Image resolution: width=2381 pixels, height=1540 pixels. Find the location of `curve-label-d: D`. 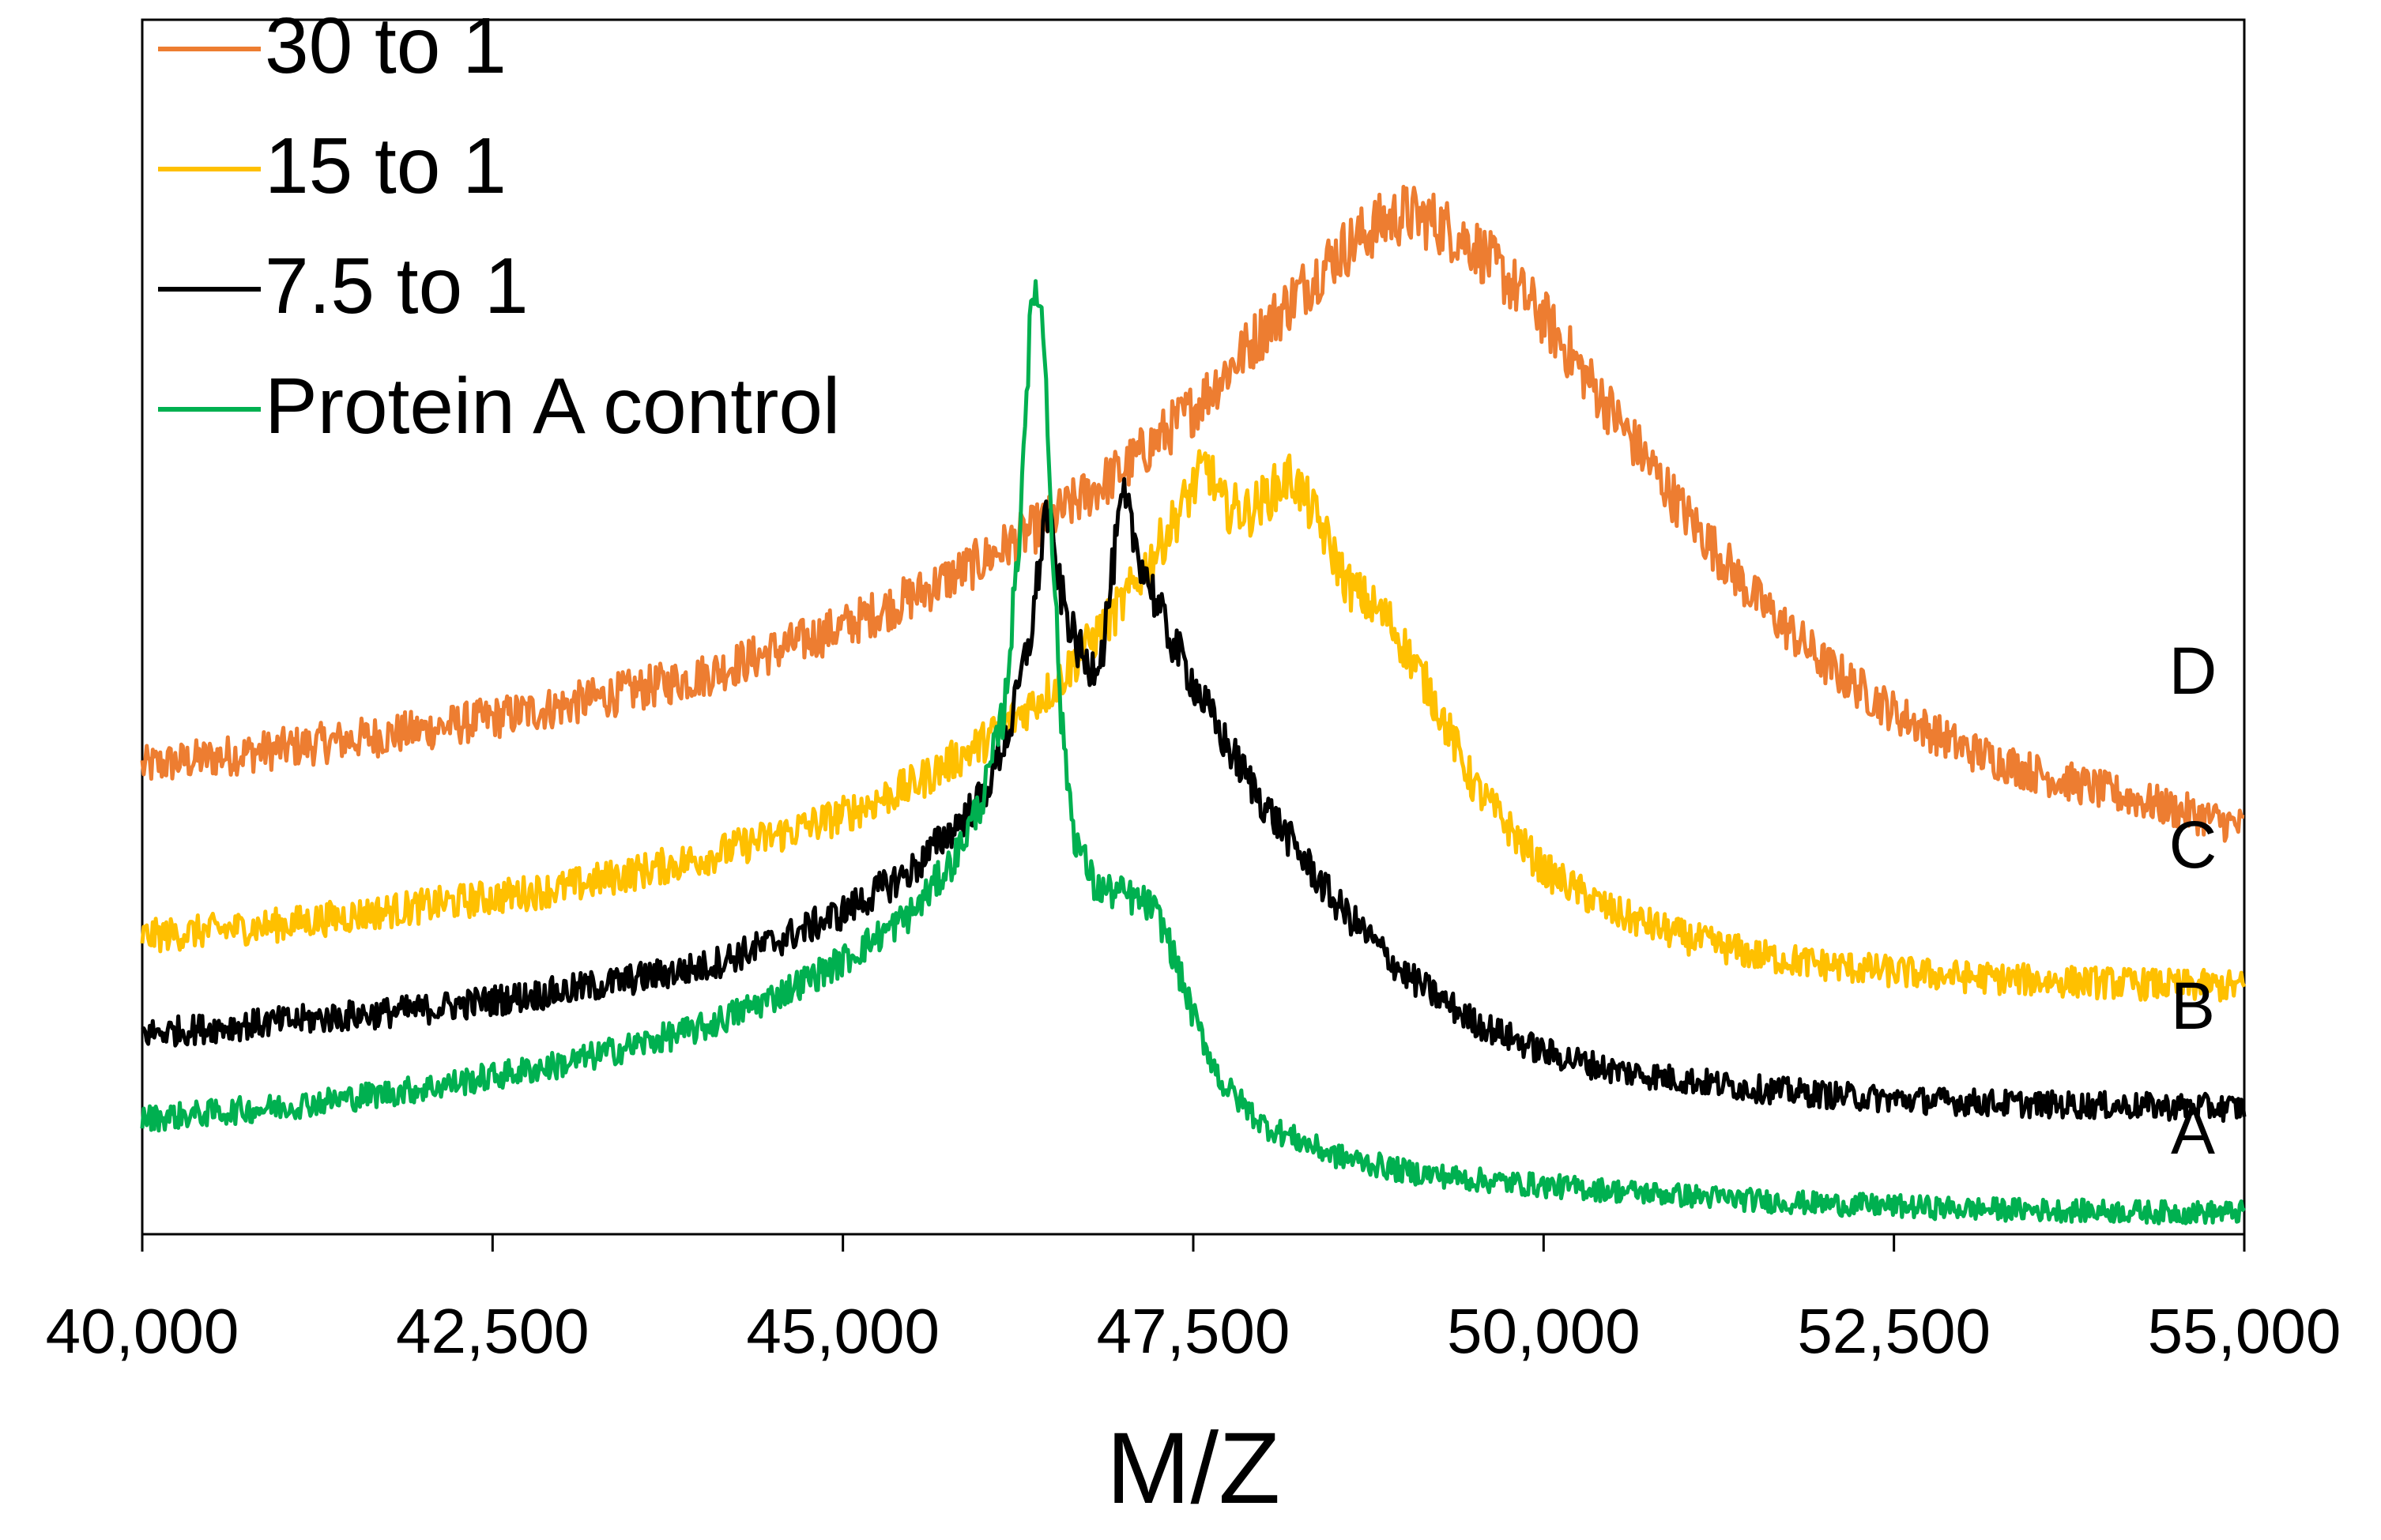

curve-label-d: D is located at coordinates (2193, 671).